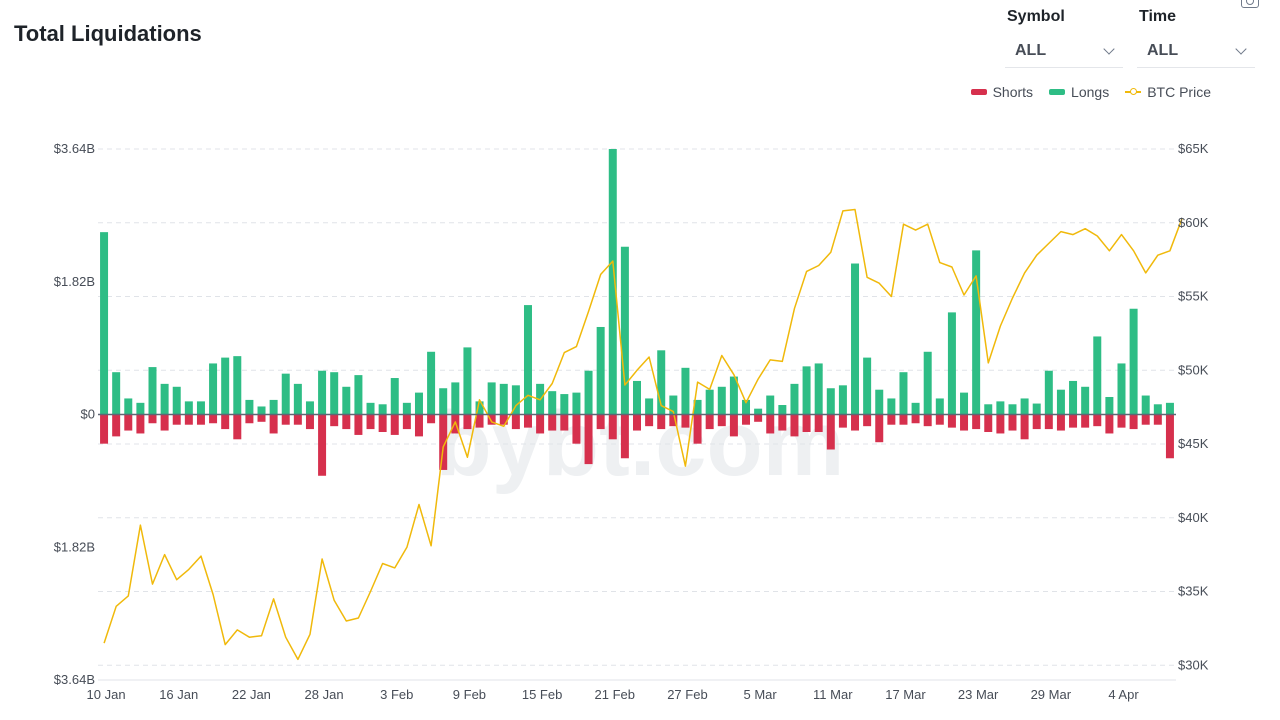 The image size is (1280, 720). What do you see at coordinates (687, 694) in the screenshot?
I see `x-tick-label: 27 Feb` at bounding box center [687, 694].